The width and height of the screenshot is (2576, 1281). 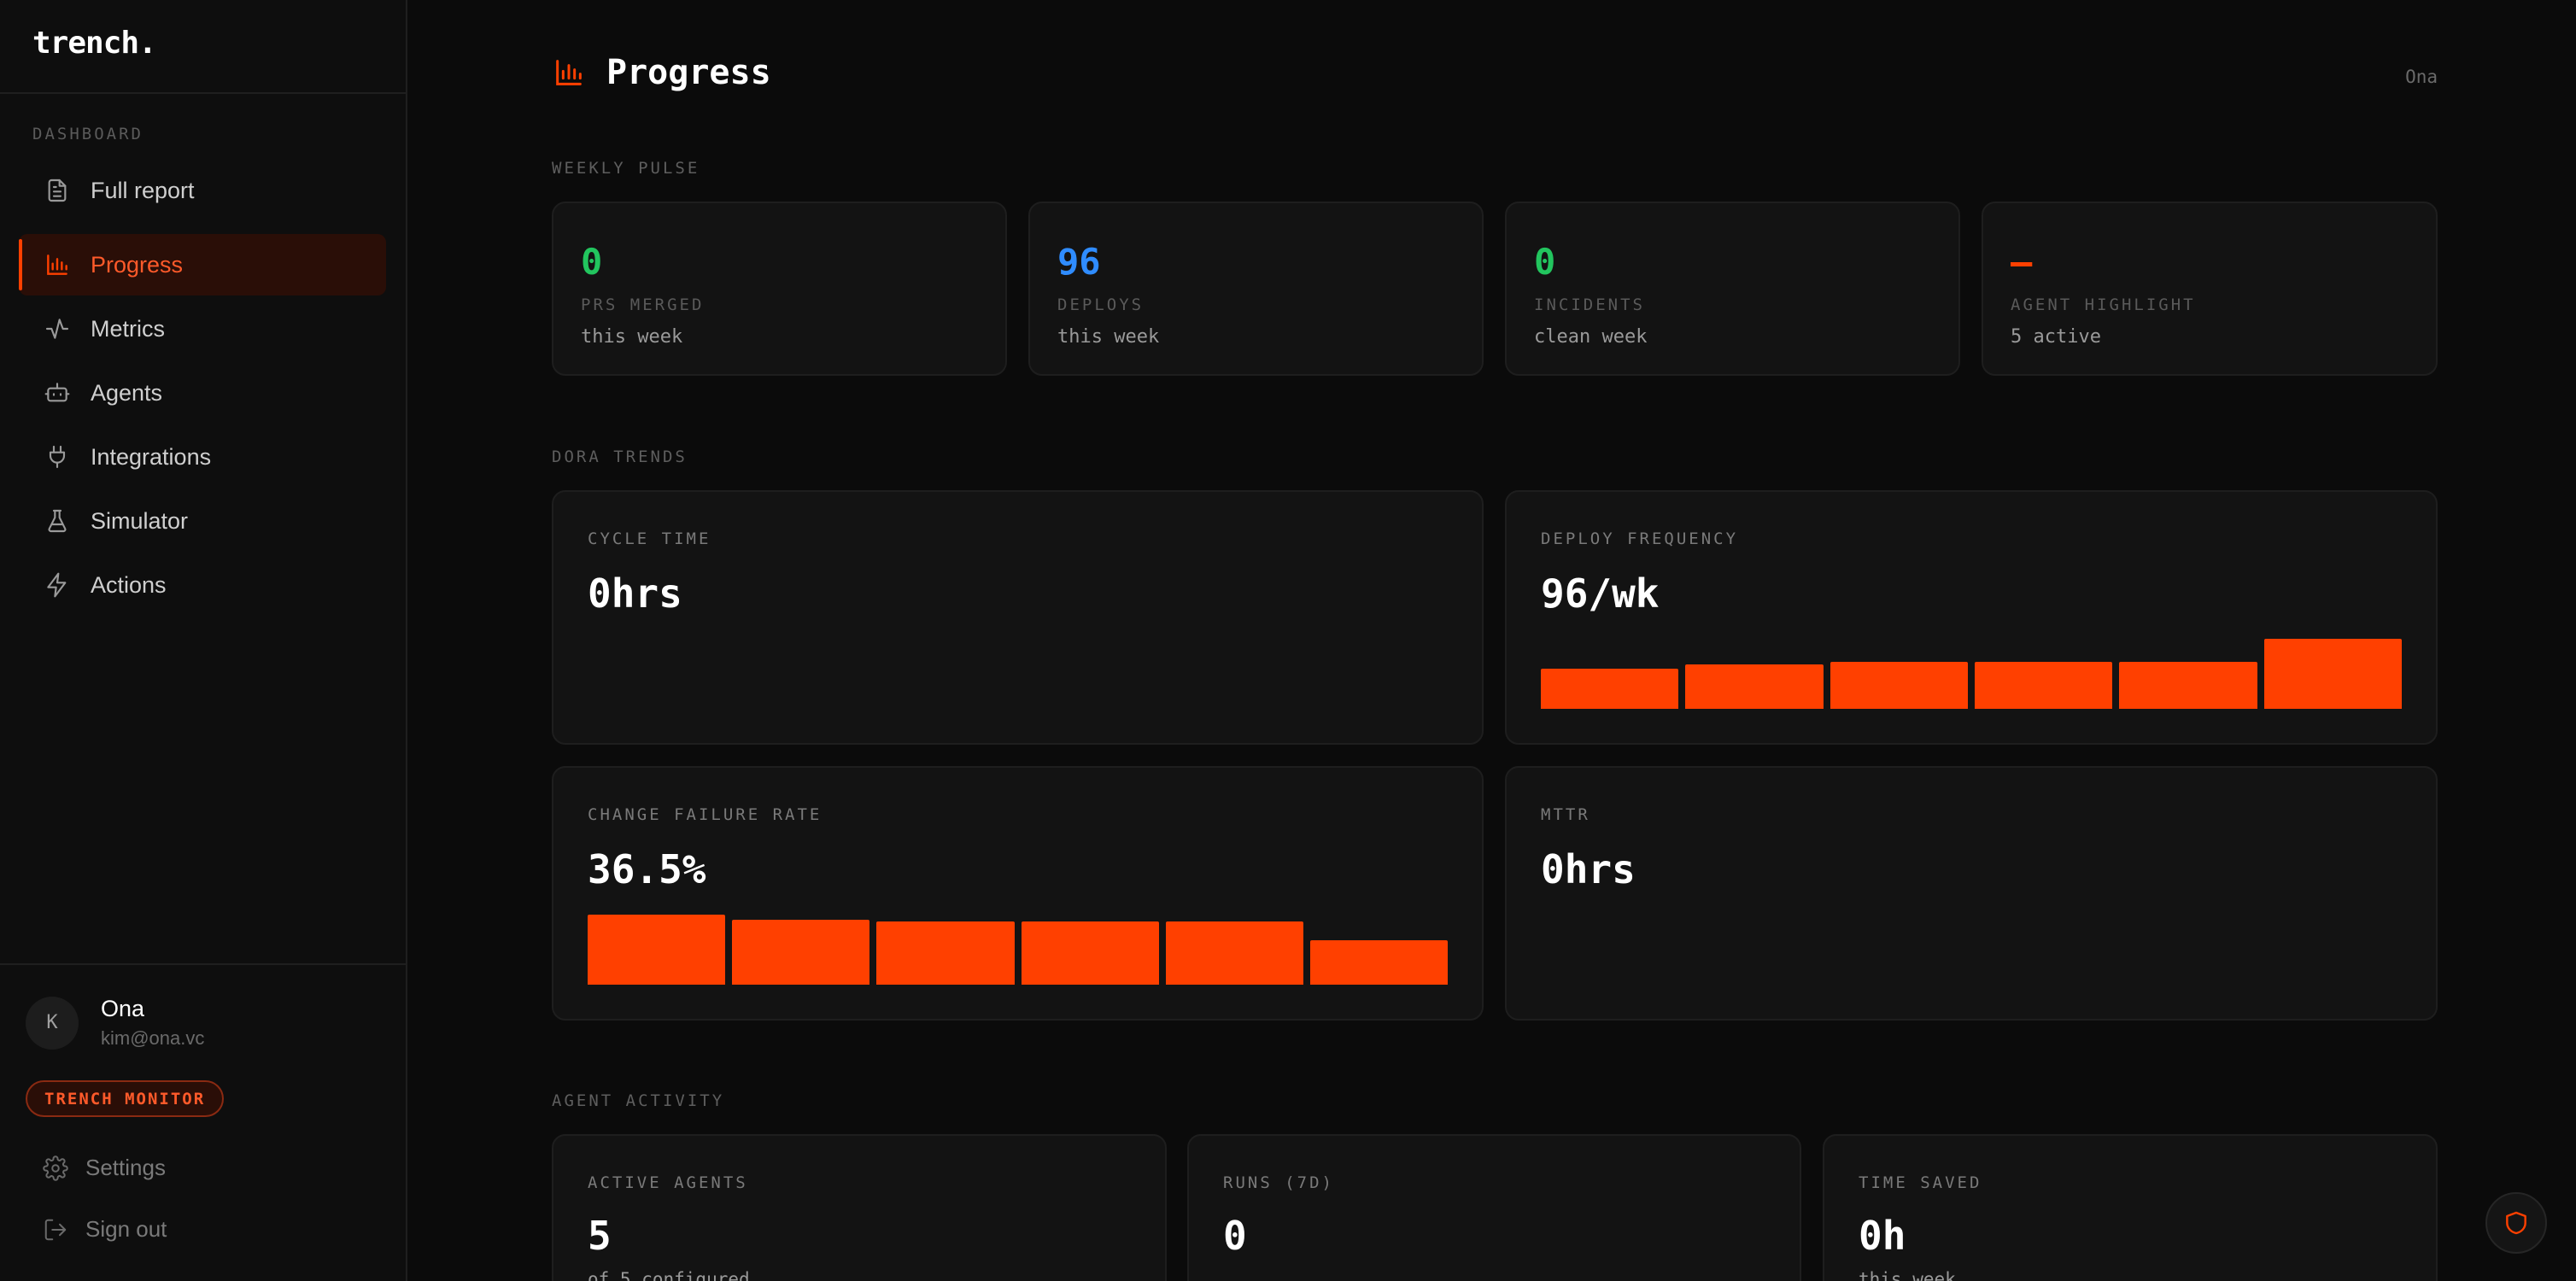 I want to click on activity-label: ACTIVE AGENTS, so click(x=668, y=1182).